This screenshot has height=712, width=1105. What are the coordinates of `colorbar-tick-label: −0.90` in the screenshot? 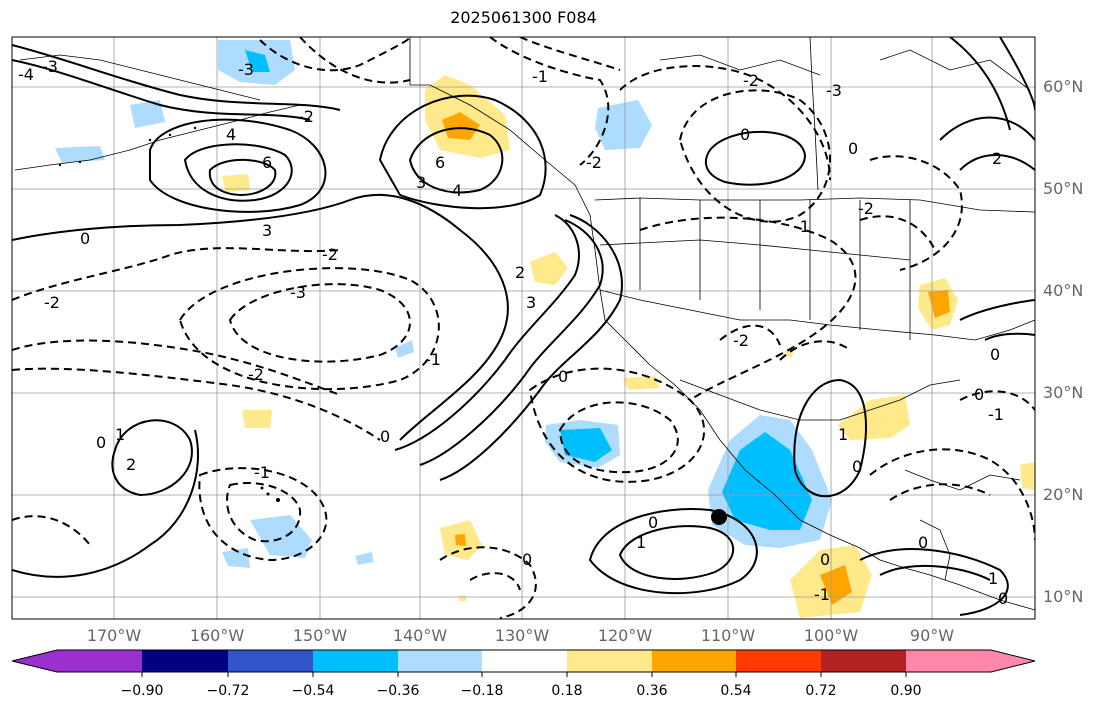 It's located at (142, 691).